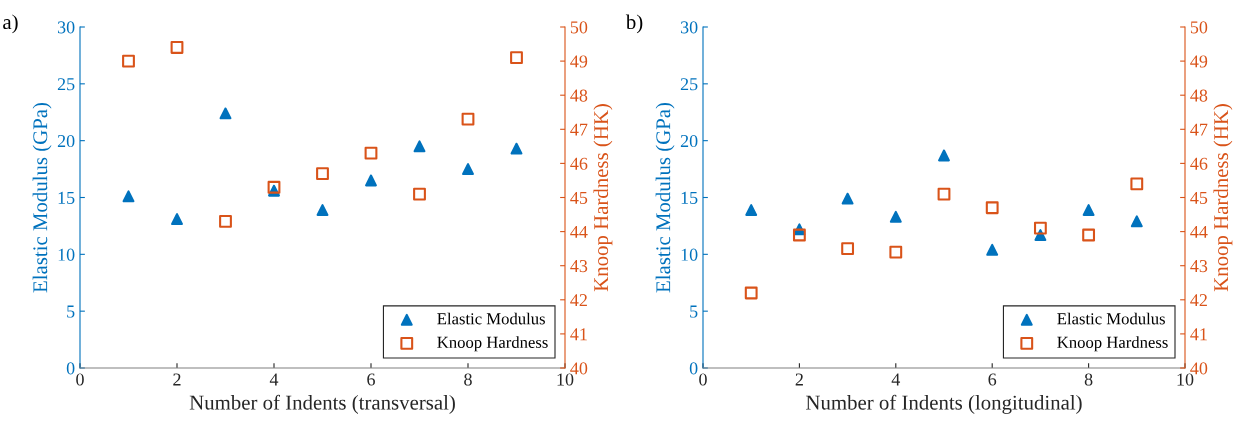 Image resolution: width=1245 pixels, height=427 pixels. I want to click on x-axis-title: Number of Indents (transversal), so click(322, 404).